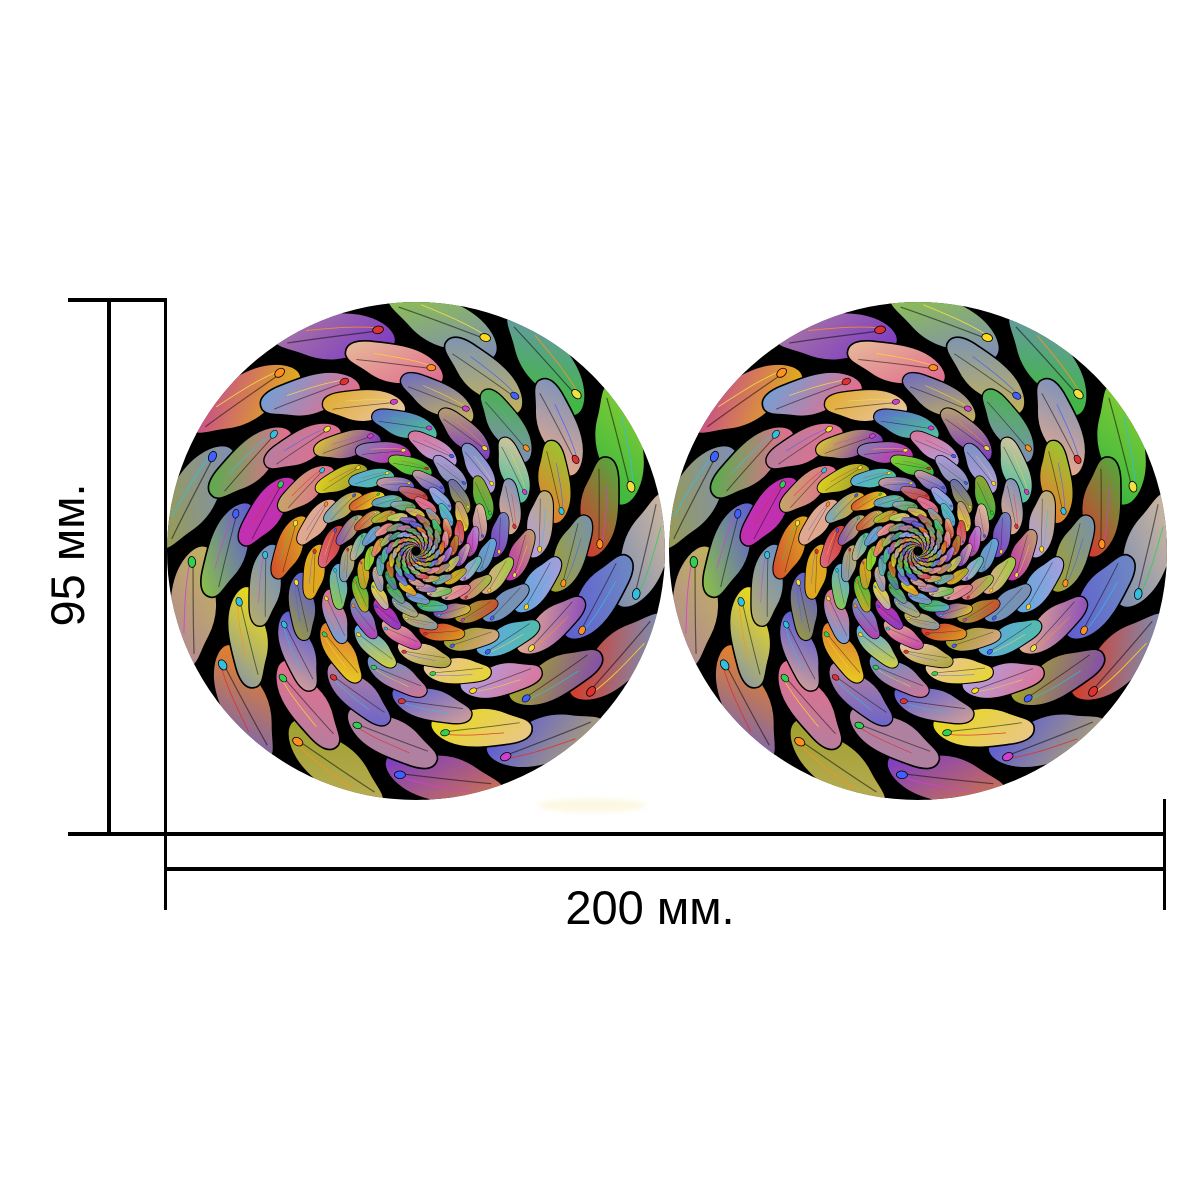 Image resolution: width=1200 pixels, height=1200 pixels. What do you see at coordinates (665, 869) in the screenshot?
I see `width-dimension-line` at bounding box center [665, 869].